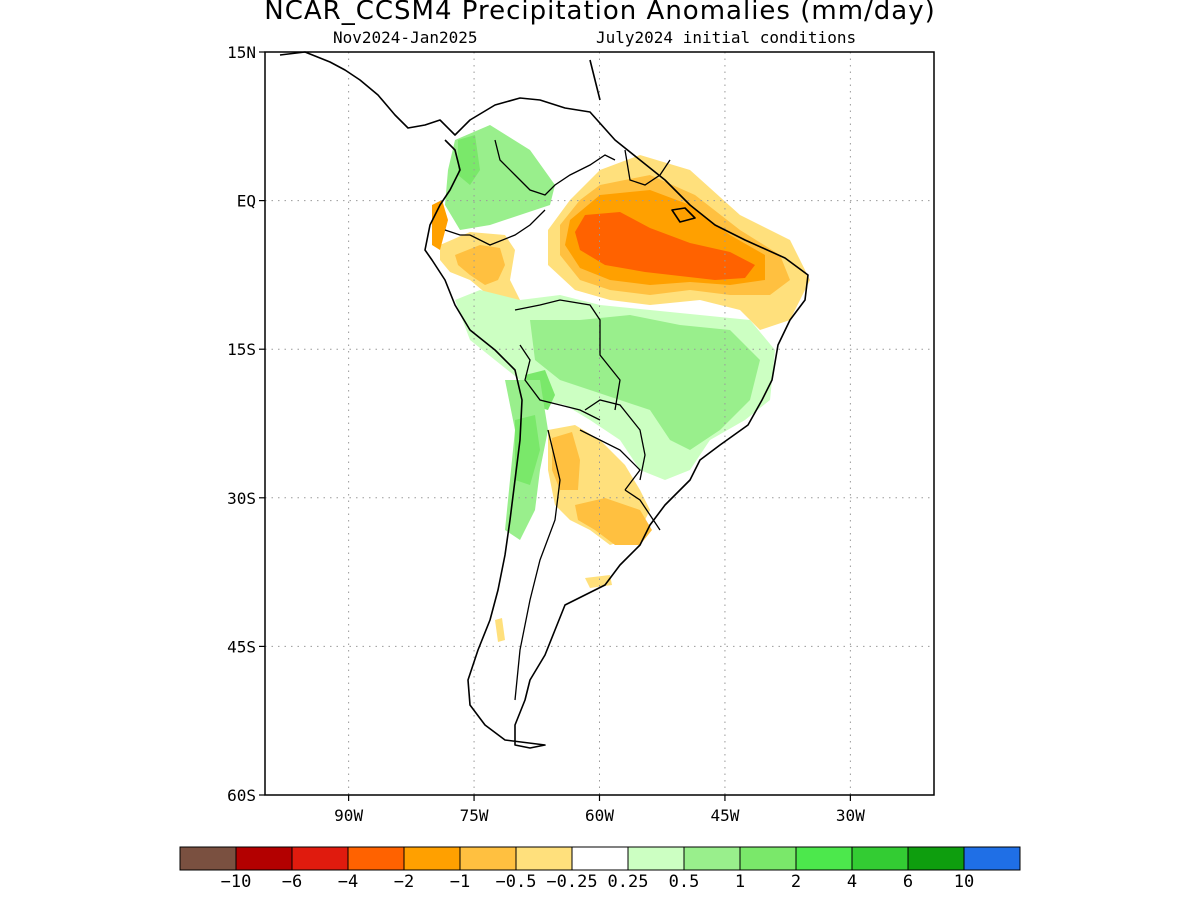  What do you see at coordinates (852, 882) in the screenshot?
I see `colorbar-label: 4` at bounding box center [852, 882].